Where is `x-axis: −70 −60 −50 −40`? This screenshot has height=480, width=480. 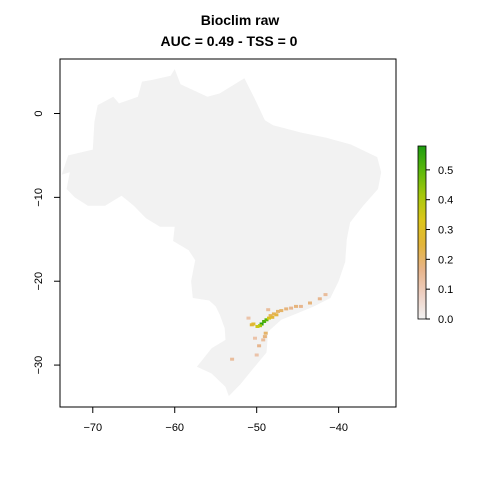 x-axis: −70 −60 −50 −40 is located at coordinates (215, 420).